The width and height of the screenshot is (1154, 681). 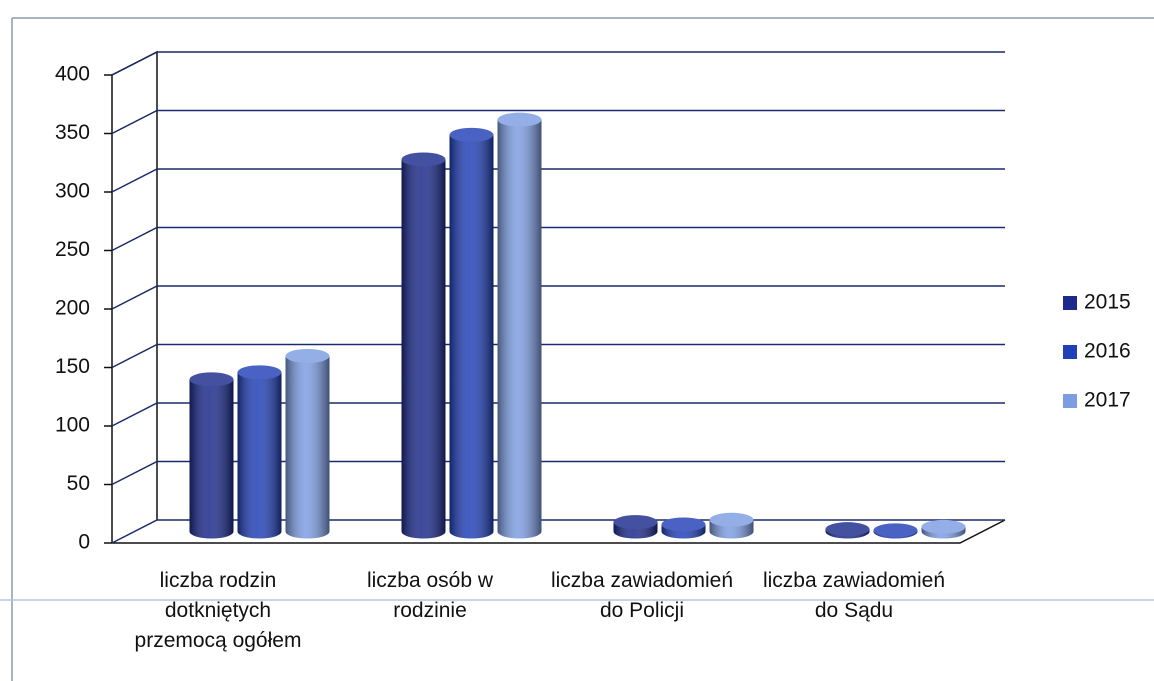 What do you see at coordinates (1107, 351) in the screenshot?
I see `legend-label: 2016` at bounding box center [1107, 351].